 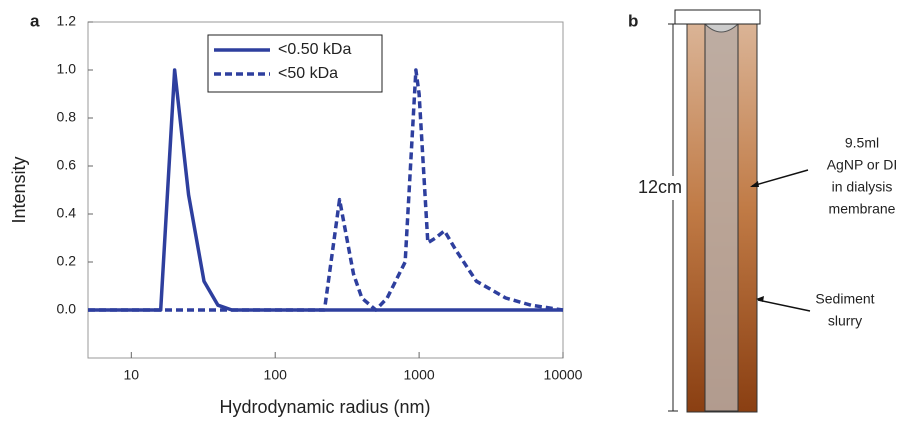 What do you see at coordinates (324, 407) in the screenshot?
I see `x-axis-label: Hydrodynamic radius (nm)` at bounding box center [324, 407].